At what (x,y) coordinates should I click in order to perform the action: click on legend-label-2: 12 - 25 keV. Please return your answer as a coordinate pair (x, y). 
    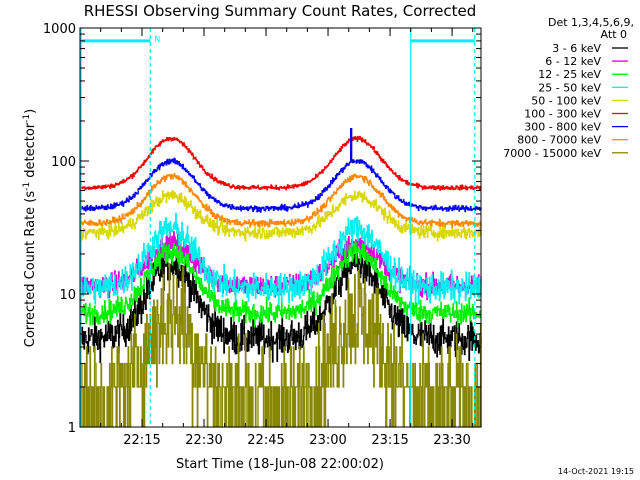
    Looking at the image, I should click on (569, 74).